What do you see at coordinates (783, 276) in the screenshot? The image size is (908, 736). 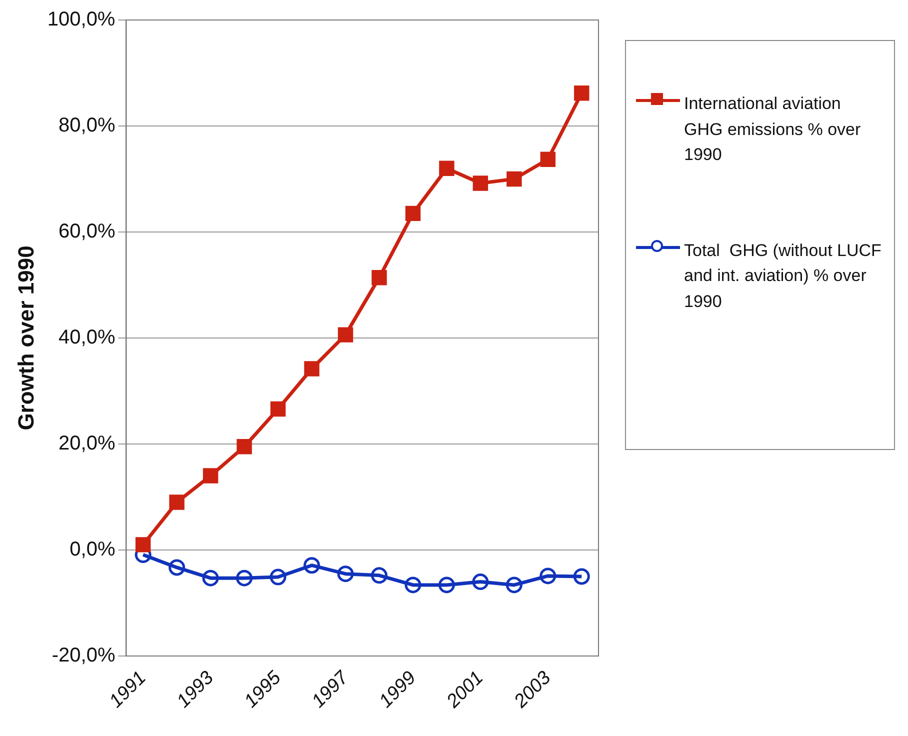 I see `legend-label: Total GHG (without LUCF and int. aviation) % over 1990` at bounding box center [783, 276].